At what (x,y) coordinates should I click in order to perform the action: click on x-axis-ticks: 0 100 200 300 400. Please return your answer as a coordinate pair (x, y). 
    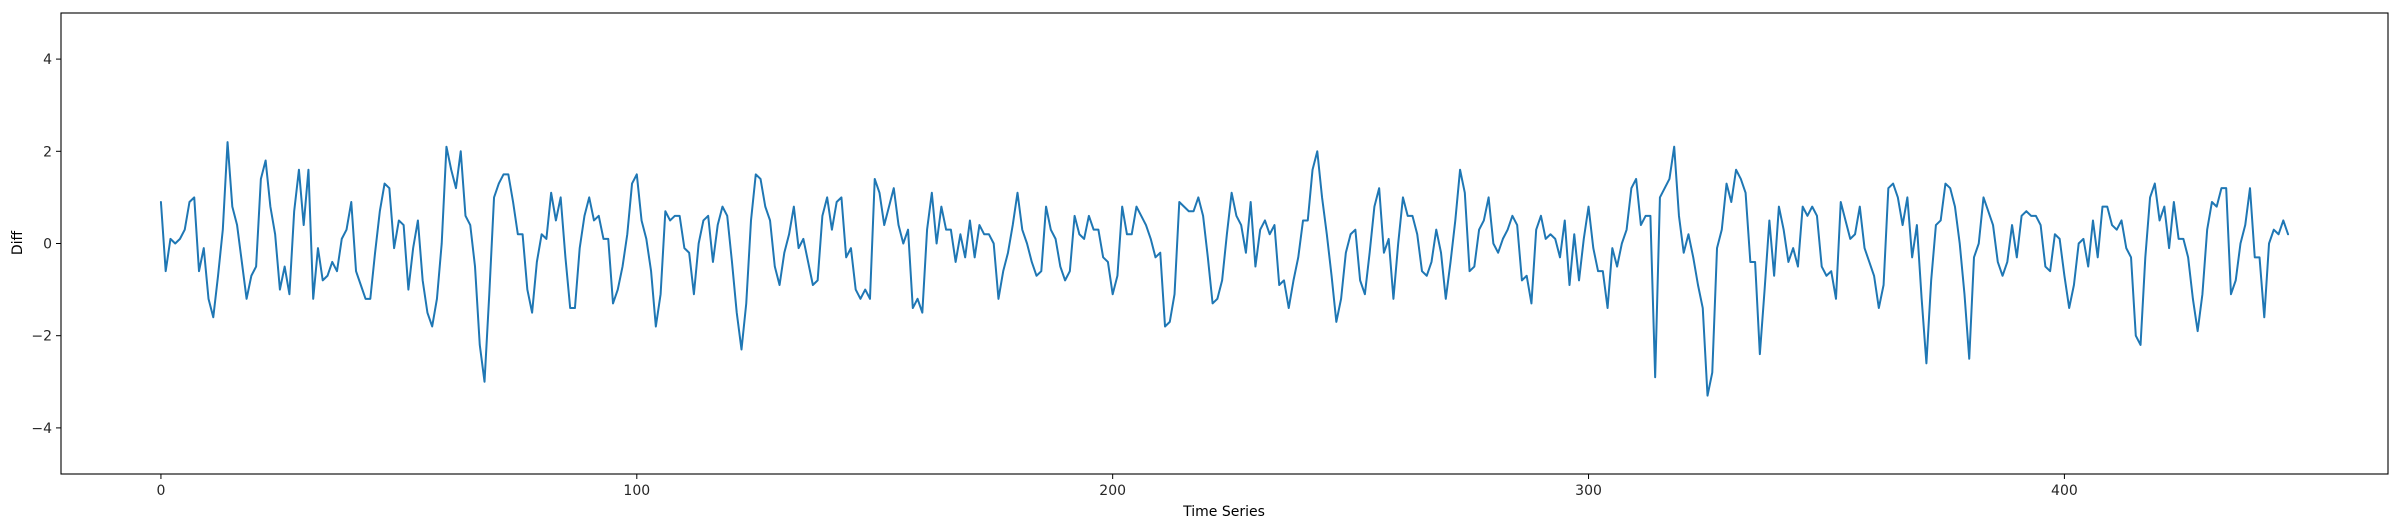
    Looking at the image, I should click on (1117, 486).